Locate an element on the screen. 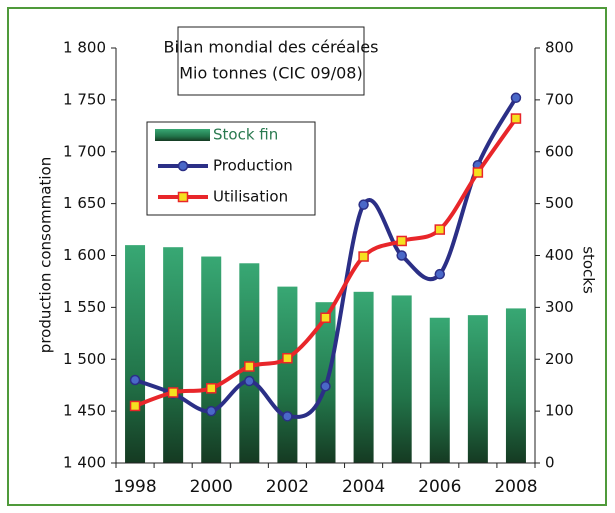 The image size is (615, 513). y2-tick-label: 100 is located at coordinates (559, 411).